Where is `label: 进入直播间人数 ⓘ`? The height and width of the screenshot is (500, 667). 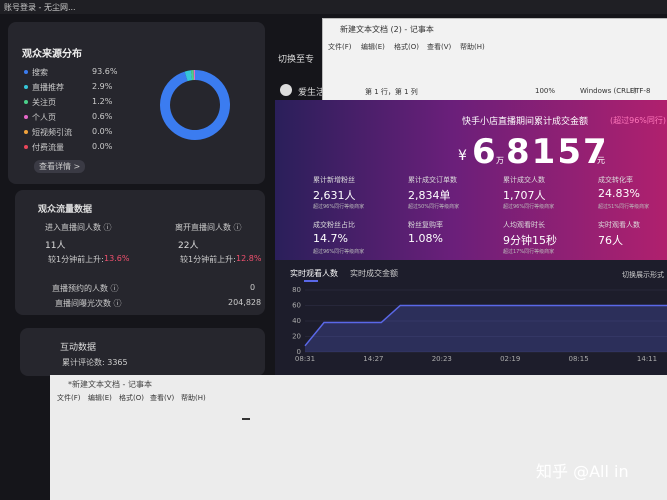
label: 进入直播间人数 ⓘ is located at coordinates (78, 227).